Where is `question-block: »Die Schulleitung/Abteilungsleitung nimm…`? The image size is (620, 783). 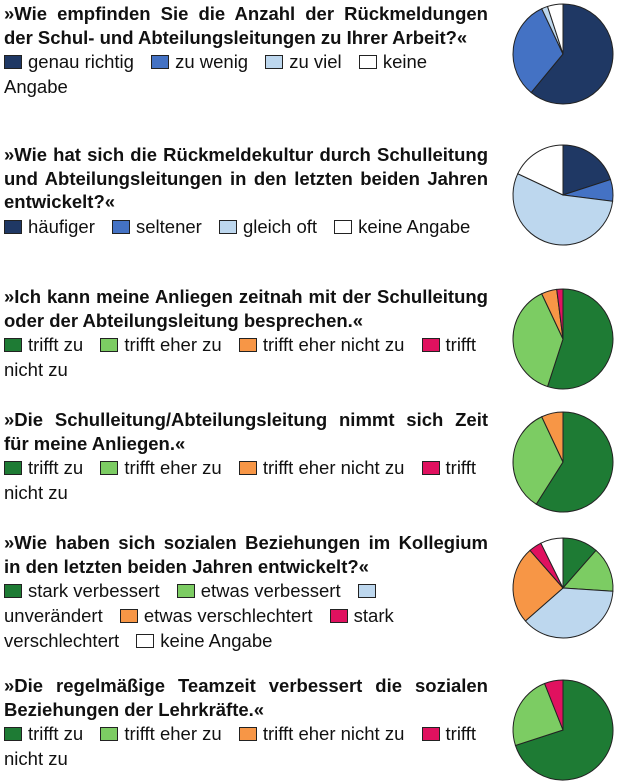 question-block: »Die Schulleitung/Abteilungsleitung nimm… is located at coordinates (246, 456).